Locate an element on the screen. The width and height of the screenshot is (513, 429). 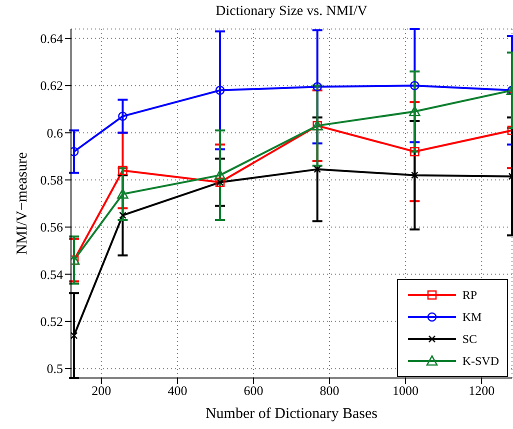
legend-label: KM is located at coordinates (472, 317).